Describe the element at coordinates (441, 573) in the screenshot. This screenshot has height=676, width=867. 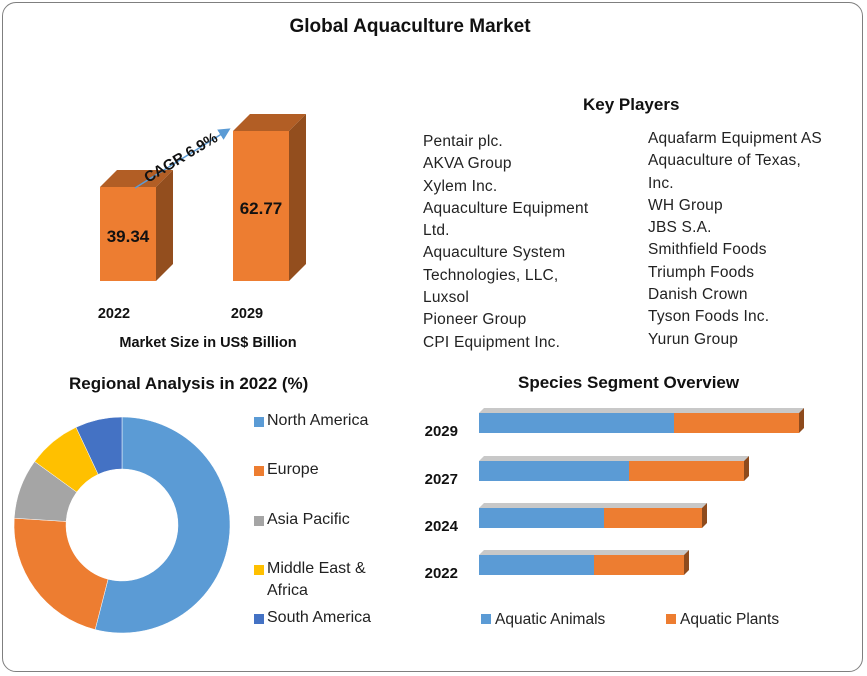
I see `species-year-label: 2022` at that location.